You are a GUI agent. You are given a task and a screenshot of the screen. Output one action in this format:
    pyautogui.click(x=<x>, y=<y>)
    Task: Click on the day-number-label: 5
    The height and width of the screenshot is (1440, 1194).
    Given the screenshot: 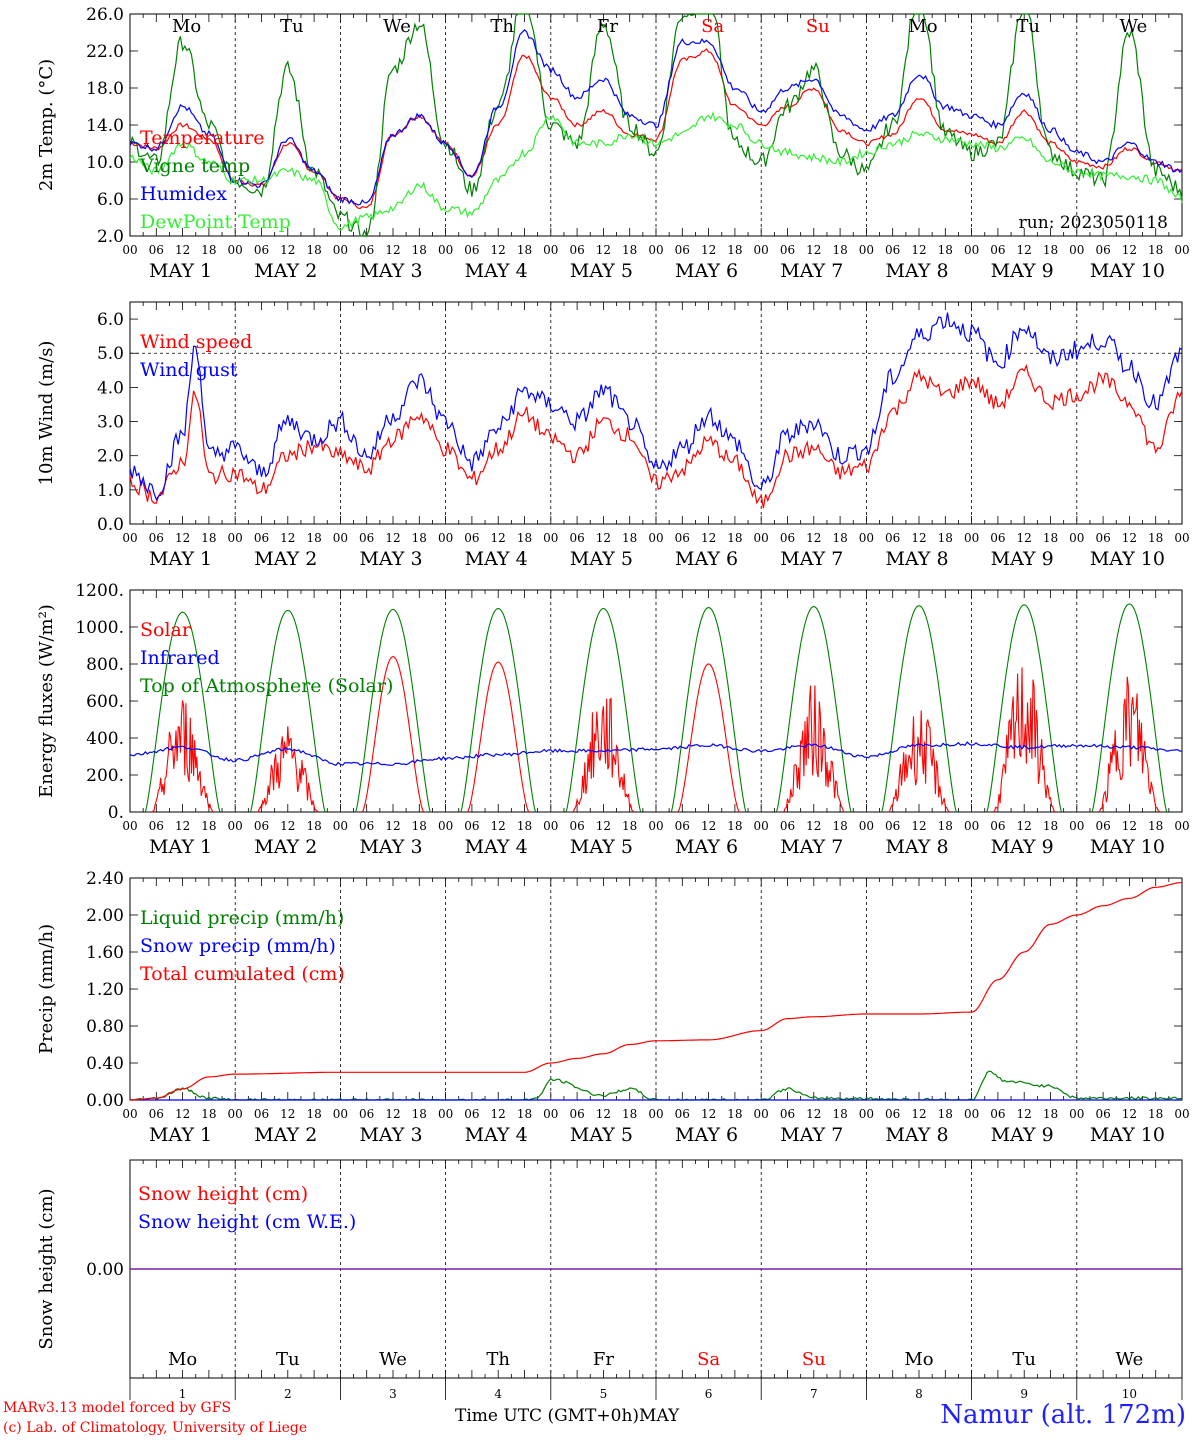 What is the action you would take?
    pyautogui.click(x=604, y=1393)
    